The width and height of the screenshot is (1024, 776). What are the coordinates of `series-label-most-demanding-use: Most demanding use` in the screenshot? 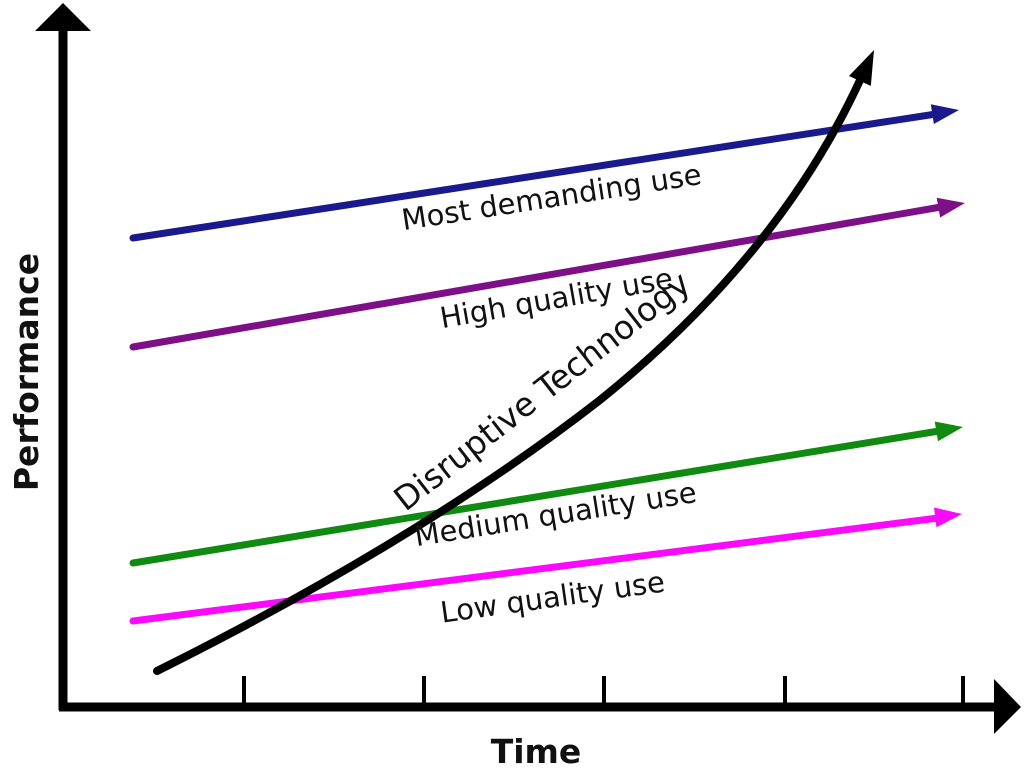 It's located at (551, 197).